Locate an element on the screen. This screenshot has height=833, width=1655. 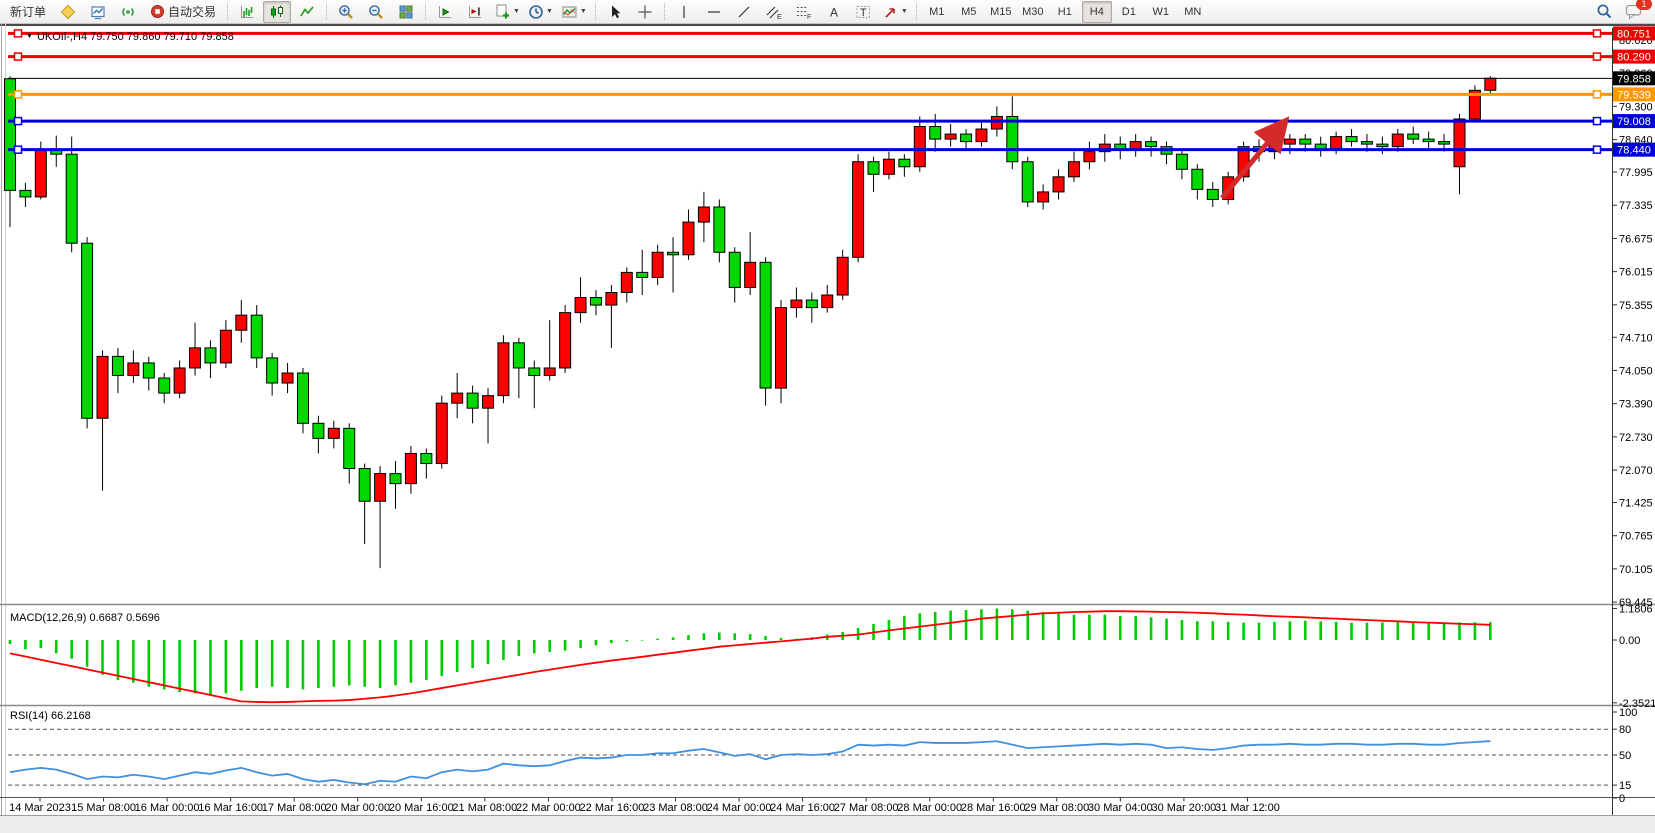
depth-chart-icon is located at coordinates (98, 12).